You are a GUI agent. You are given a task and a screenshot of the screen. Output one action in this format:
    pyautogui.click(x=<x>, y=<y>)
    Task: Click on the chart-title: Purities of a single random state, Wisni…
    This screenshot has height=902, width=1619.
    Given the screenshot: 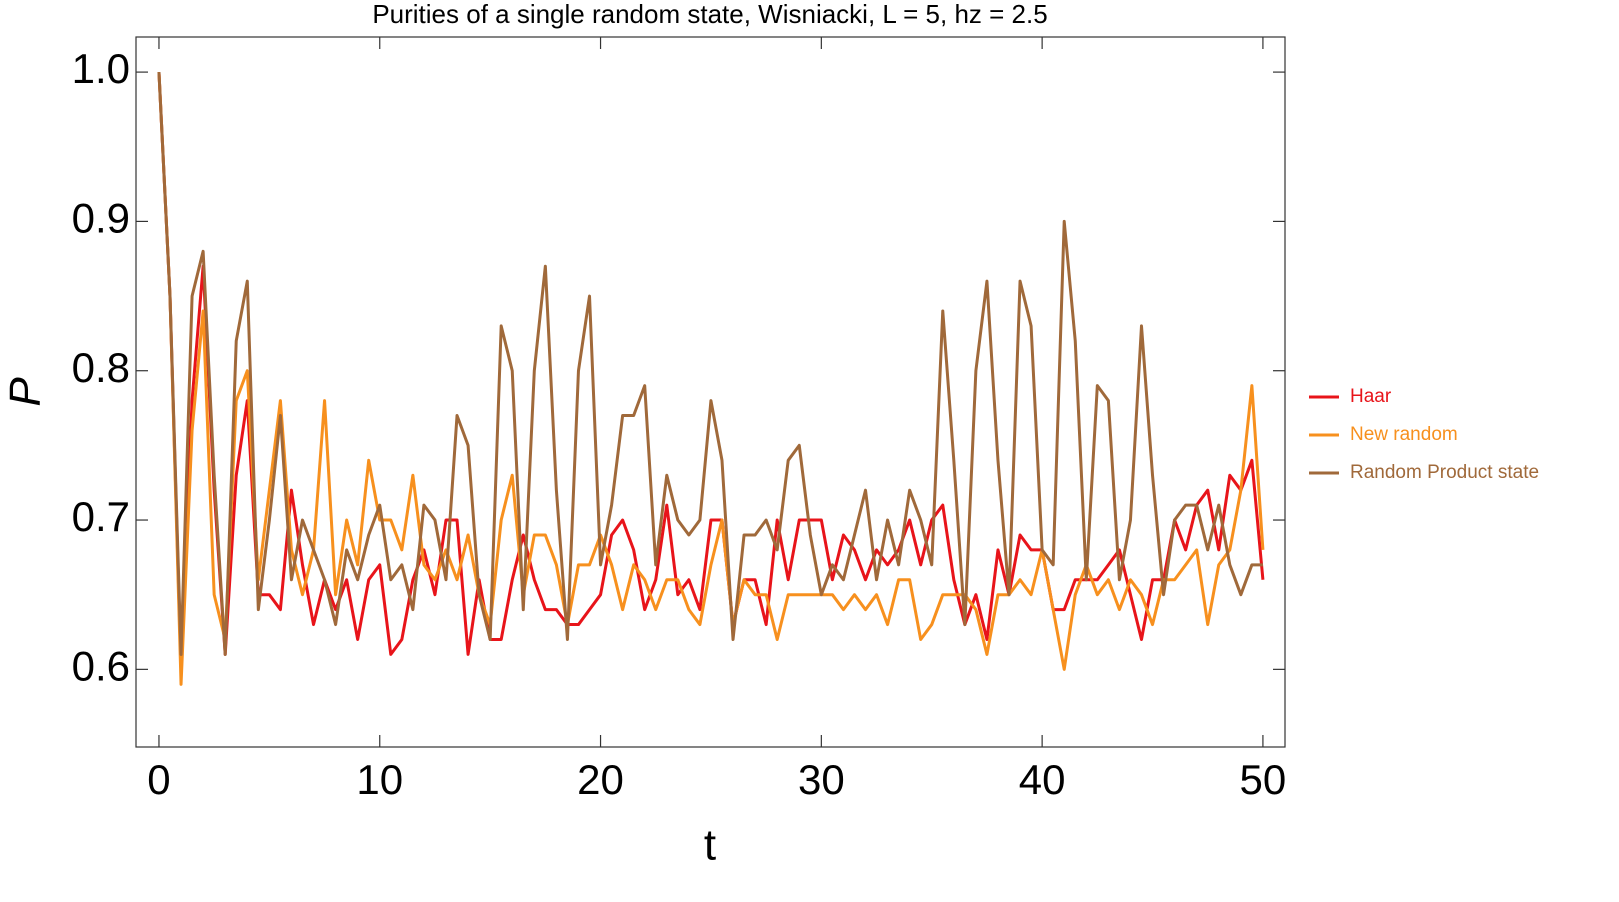 What is the action you would take?
    pyautogui.click(x=709, y=14)
    